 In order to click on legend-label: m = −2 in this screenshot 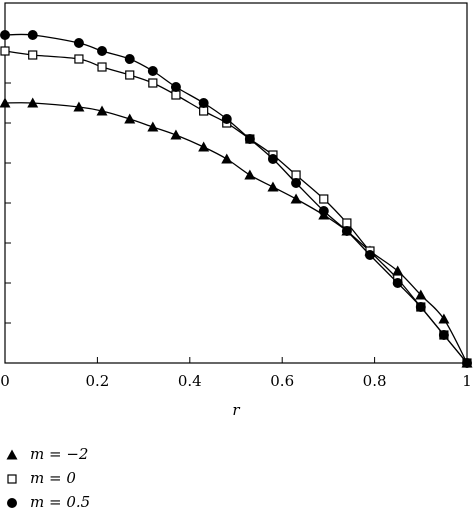, I will do `click(59, 454)`.